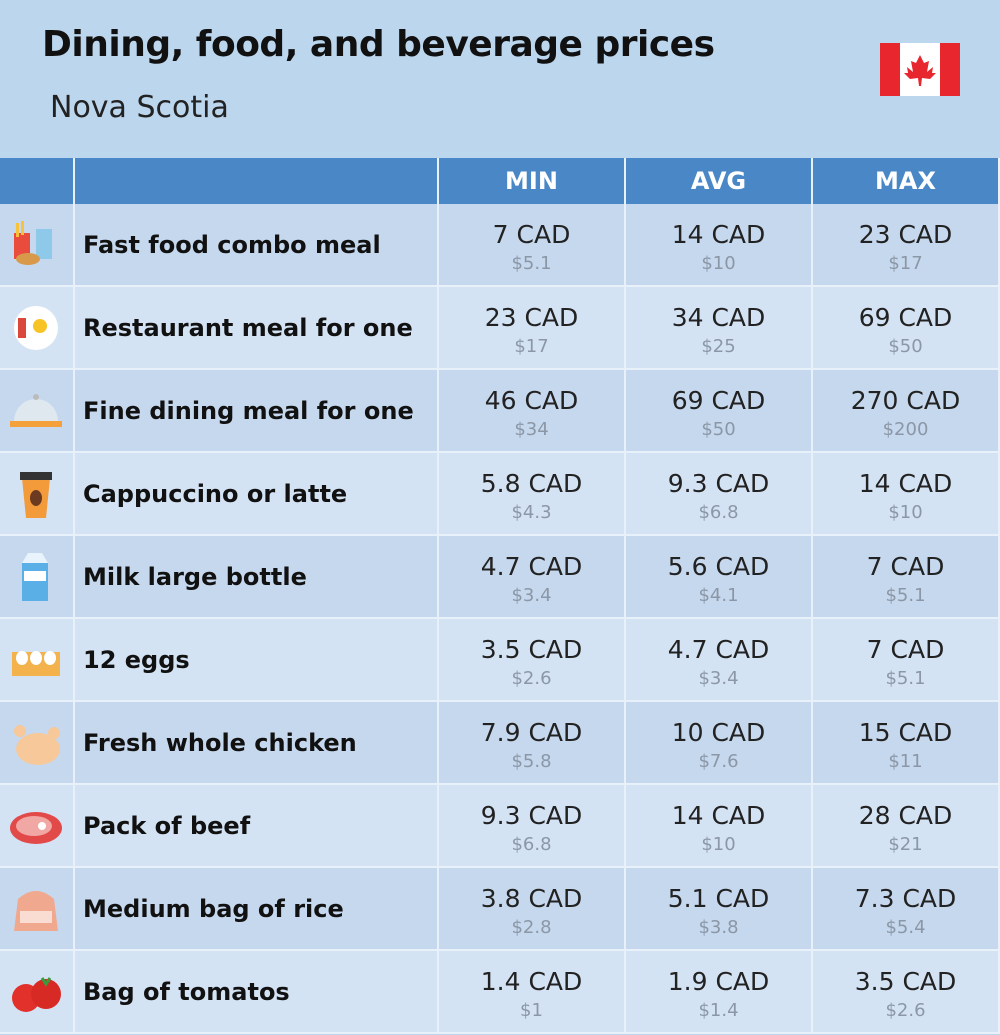  What do you see at coordinates (531, 678) in the screenshot?
I see `usd-price: $2.6` at bounding box center [531, 678].